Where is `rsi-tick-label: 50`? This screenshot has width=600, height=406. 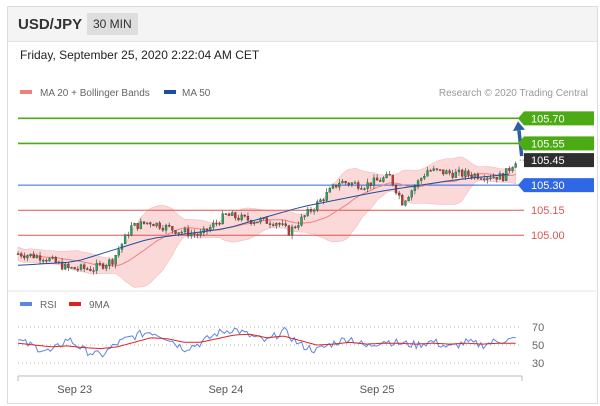 rsi-tick-label: 50 is located at coordinates (538, 346).